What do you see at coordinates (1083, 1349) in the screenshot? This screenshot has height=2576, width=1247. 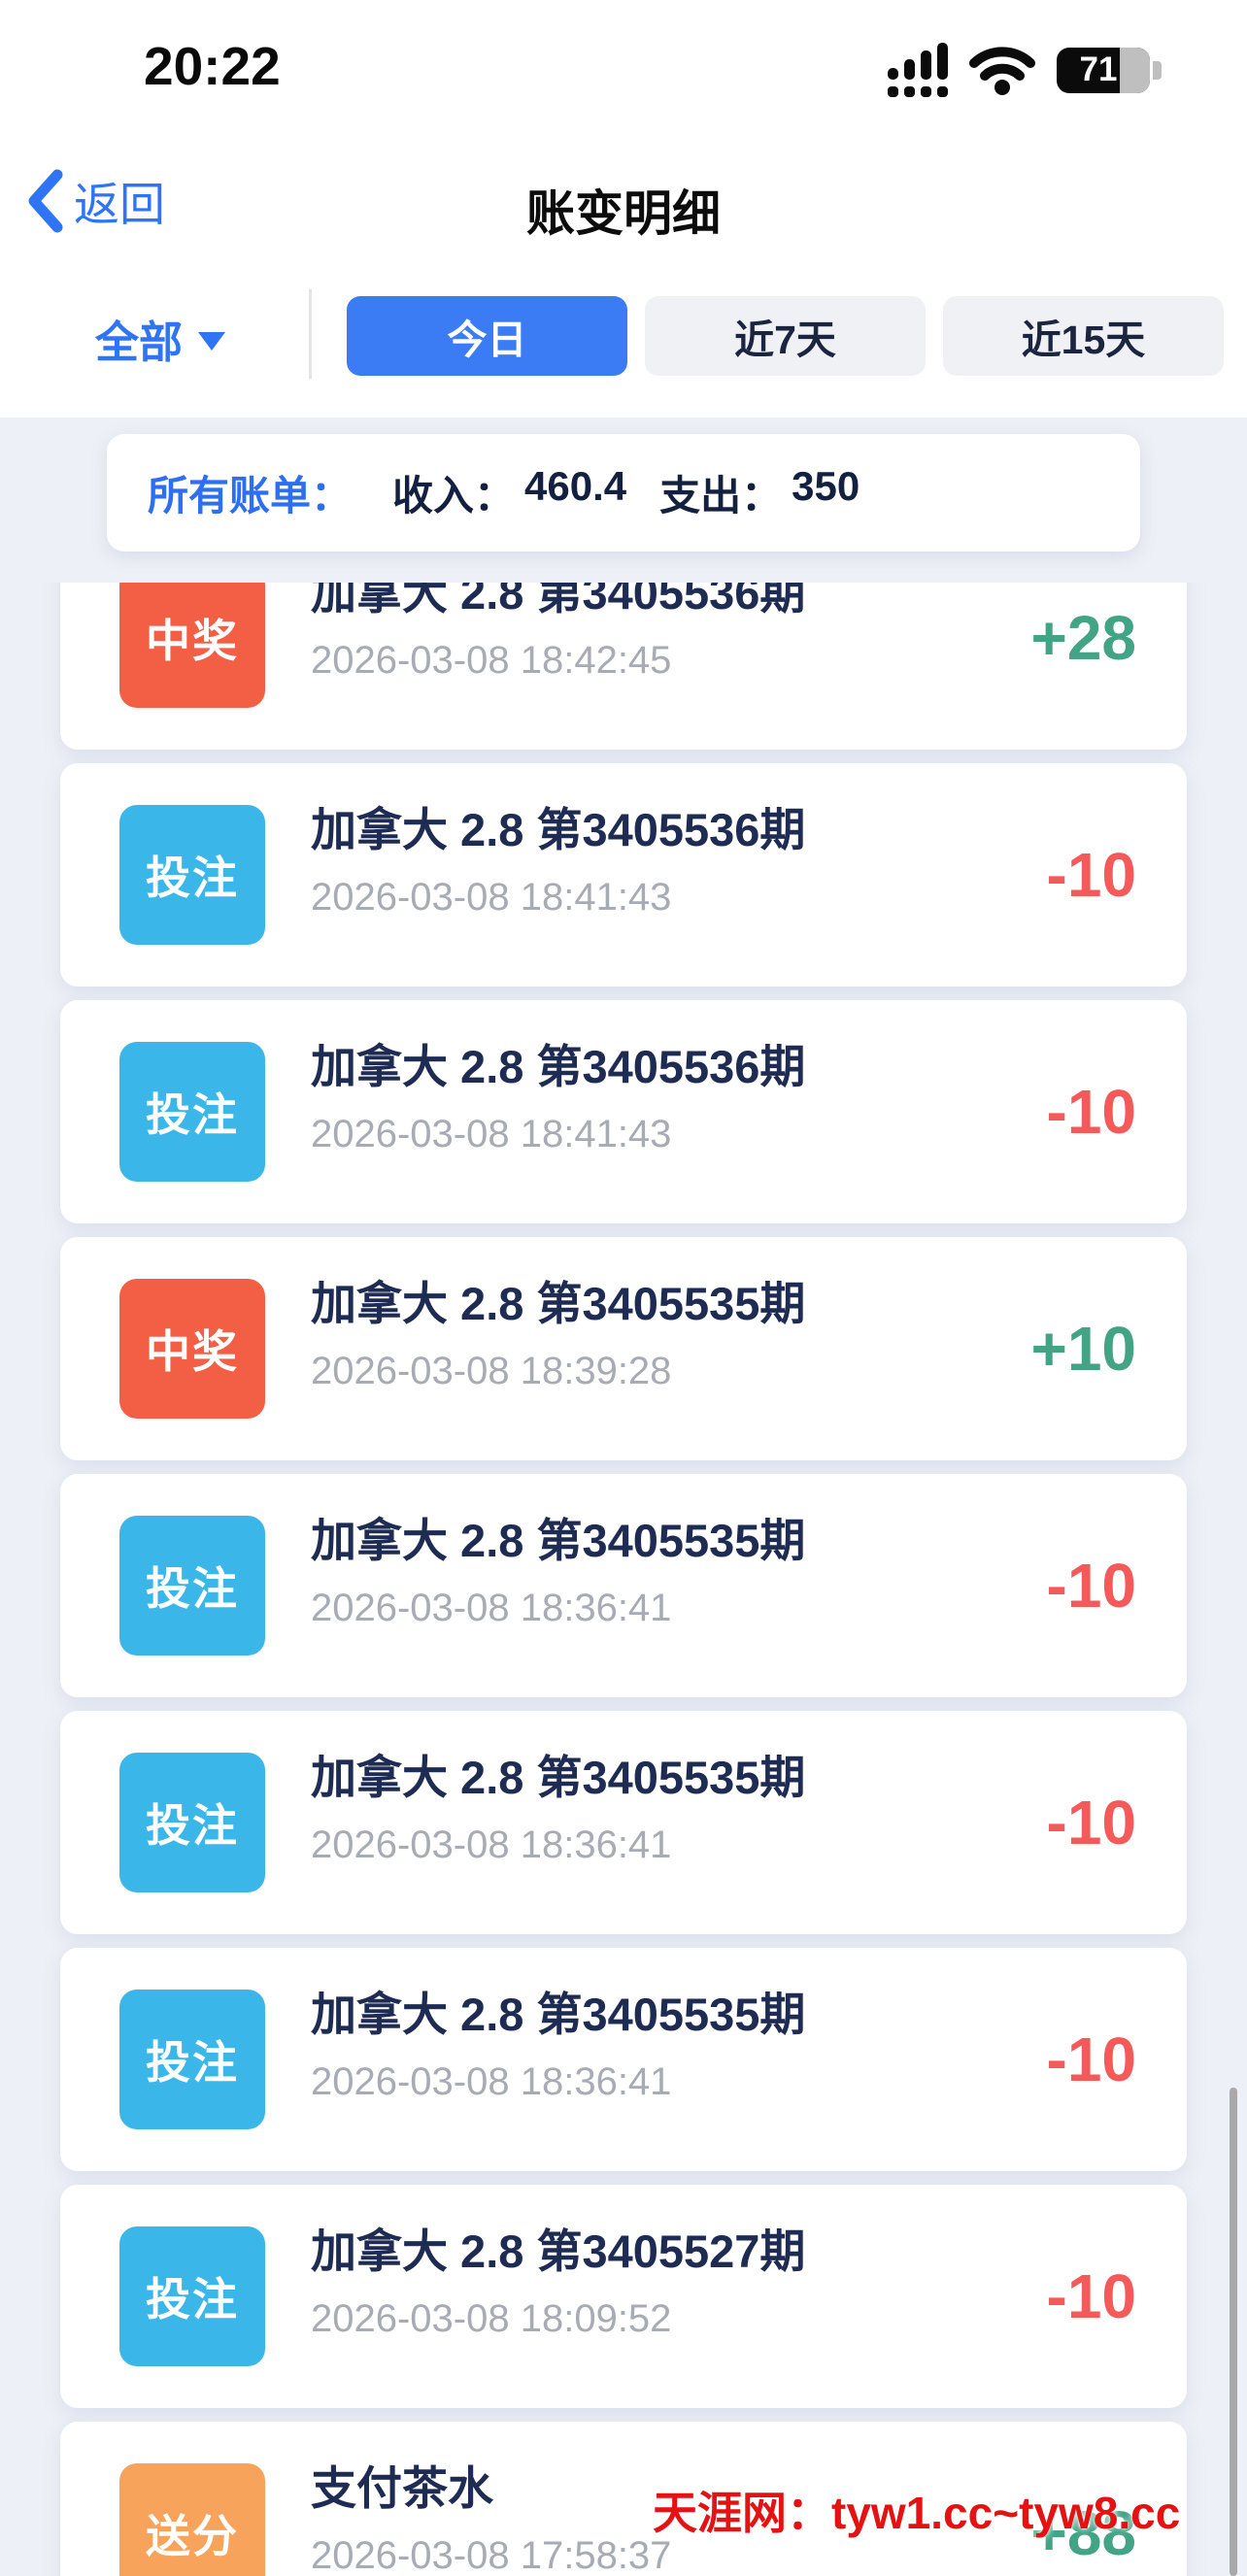 I see `transaction-amount: +10` at bounding box center [1083, 1349].